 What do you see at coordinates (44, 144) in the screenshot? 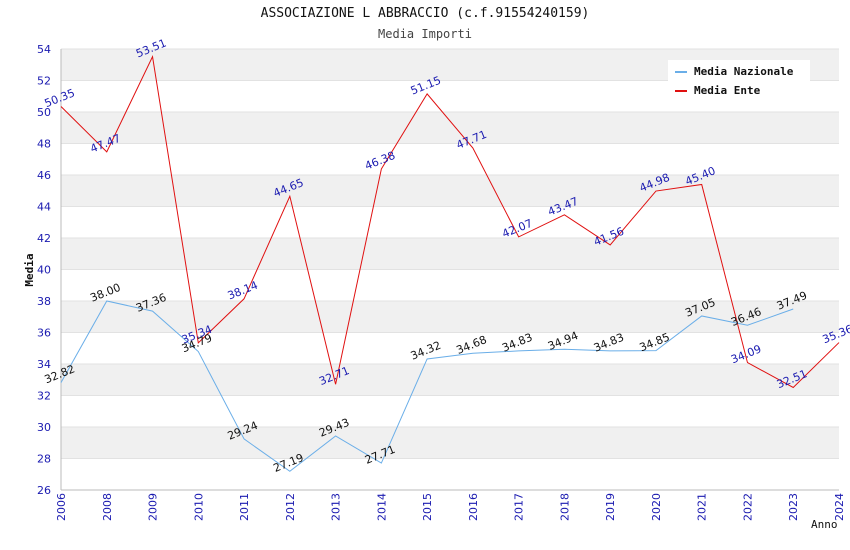
I see `y-tick-label: 48` at bounding box center [44, 144].